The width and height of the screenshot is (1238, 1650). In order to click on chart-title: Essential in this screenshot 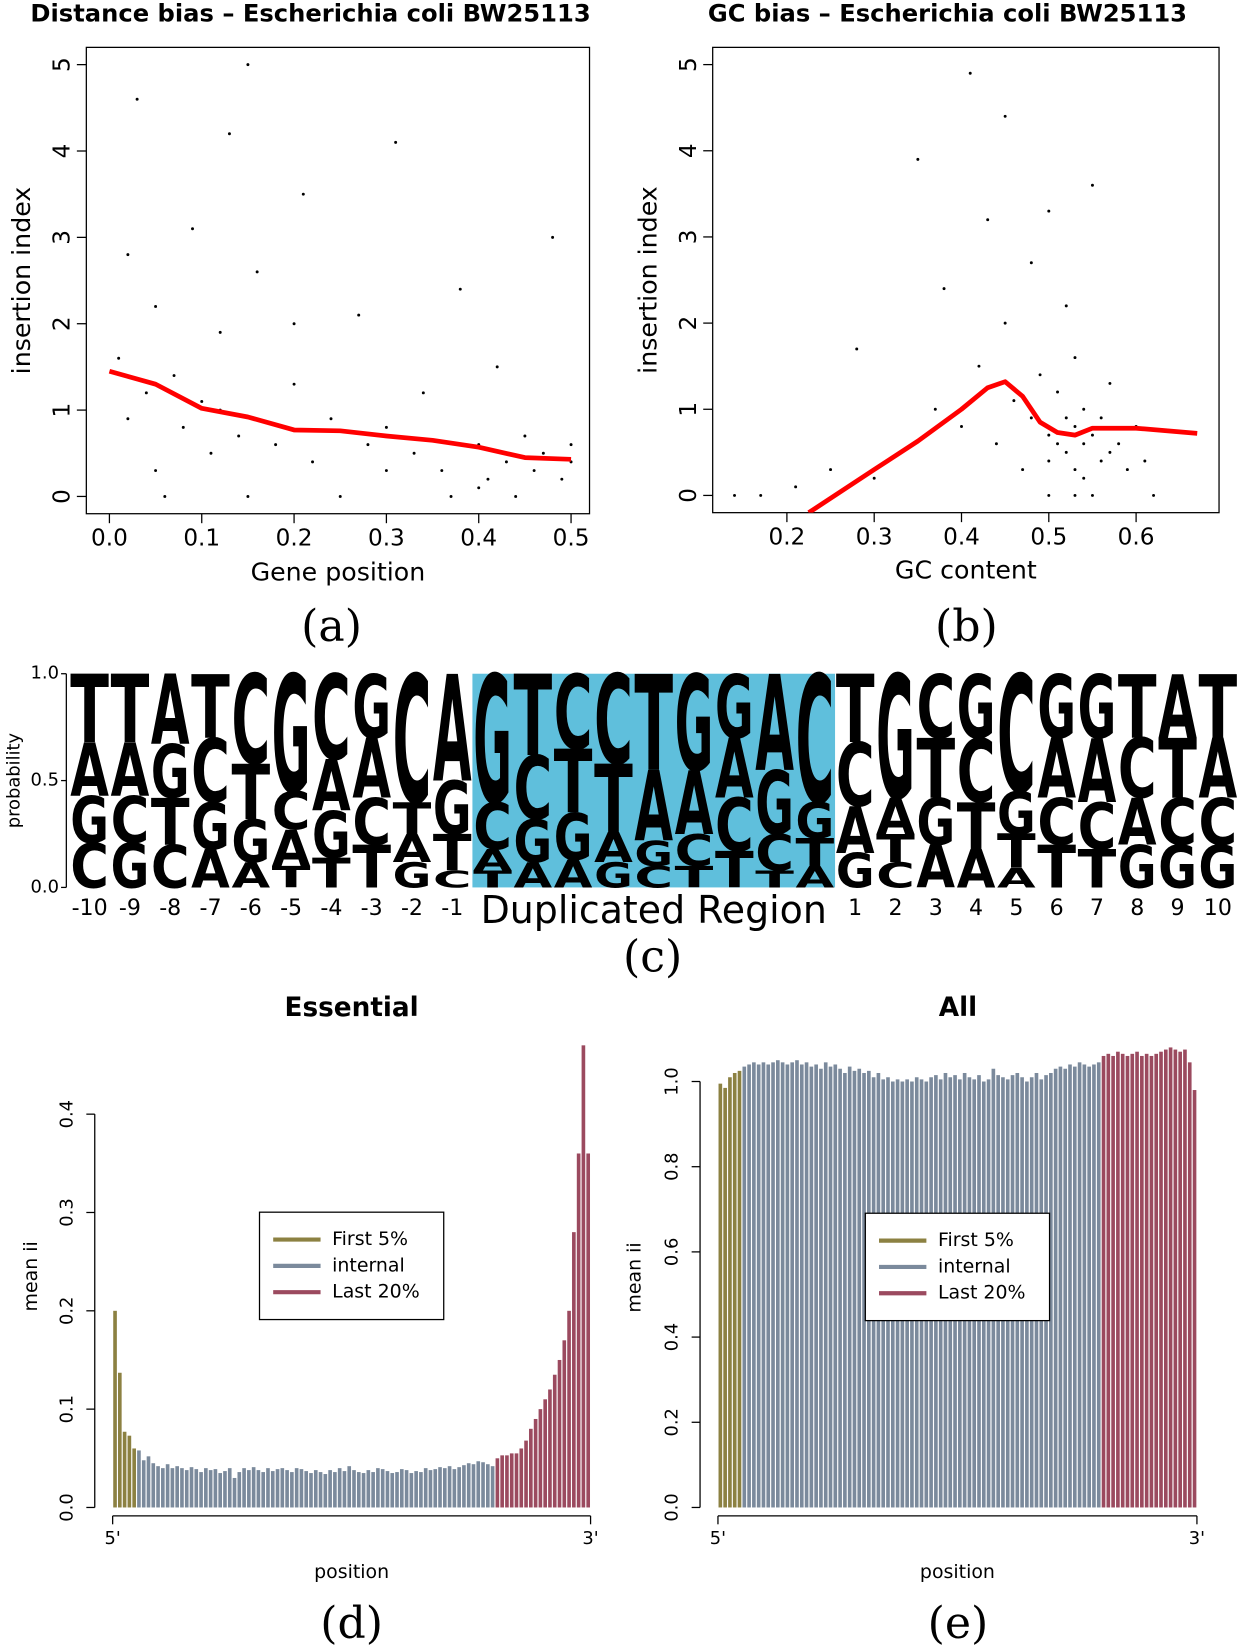, I will do `click(352, 1008)`.